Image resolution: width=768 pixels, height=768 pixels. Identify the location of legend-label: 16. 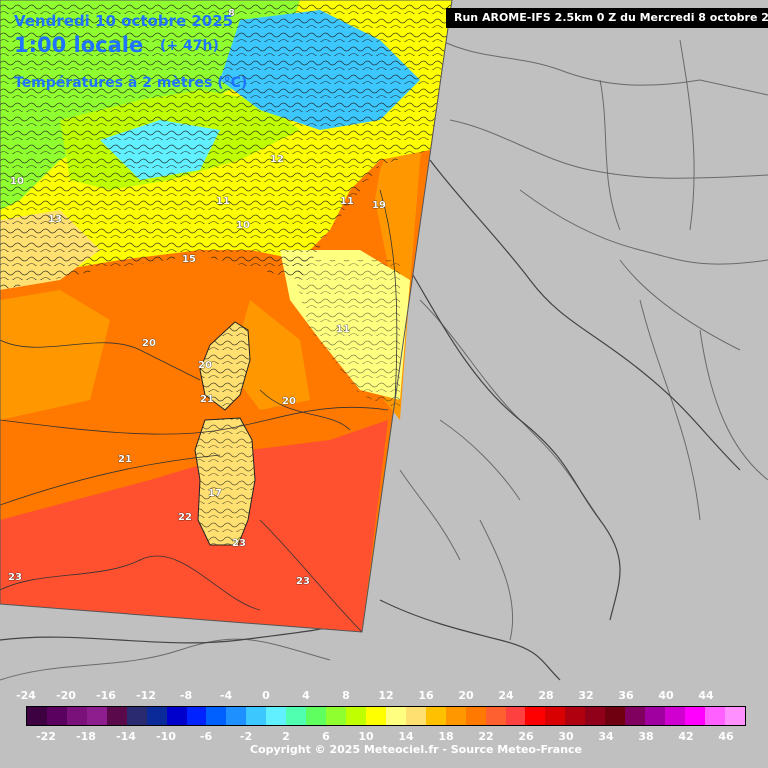
(426, 695).